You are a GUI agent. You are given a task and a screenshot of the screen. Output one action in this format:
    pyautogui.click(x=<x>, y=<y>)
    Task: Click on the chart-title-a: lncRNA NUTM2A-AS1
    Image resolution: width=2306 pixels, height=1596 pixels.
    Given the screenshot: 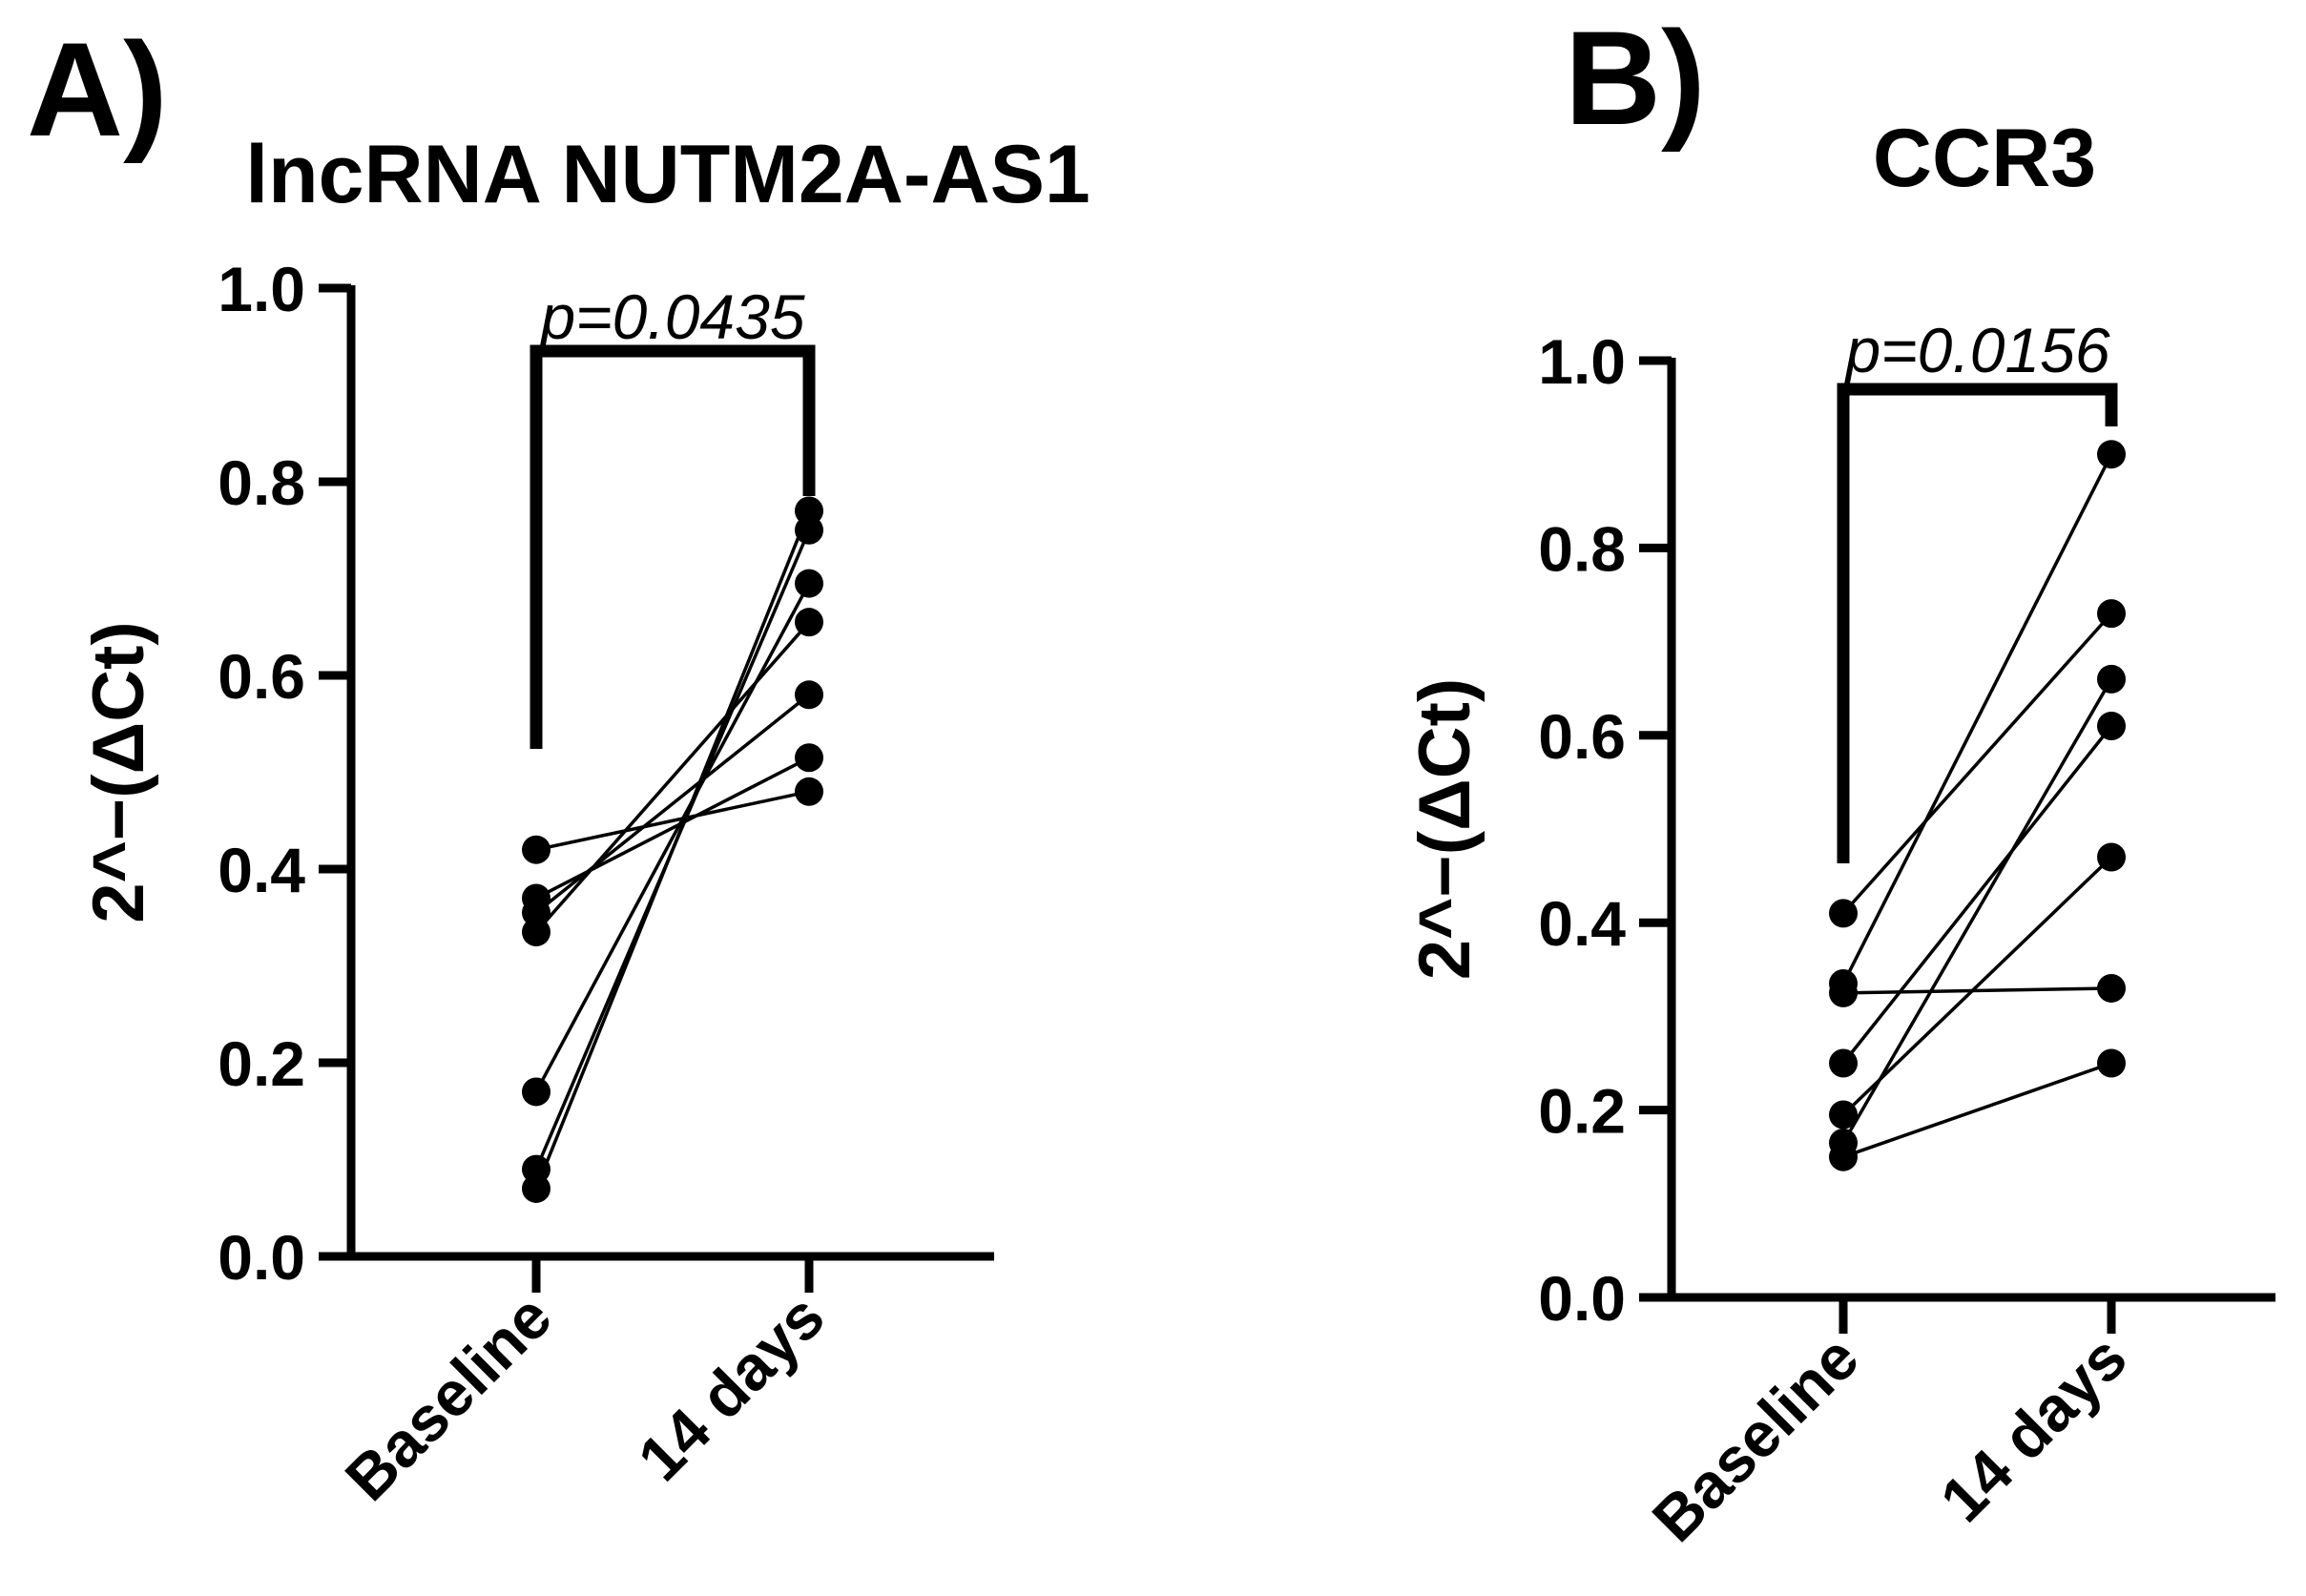 What is the action you would take?
    pyautogui.click(x=668, y=175)
    